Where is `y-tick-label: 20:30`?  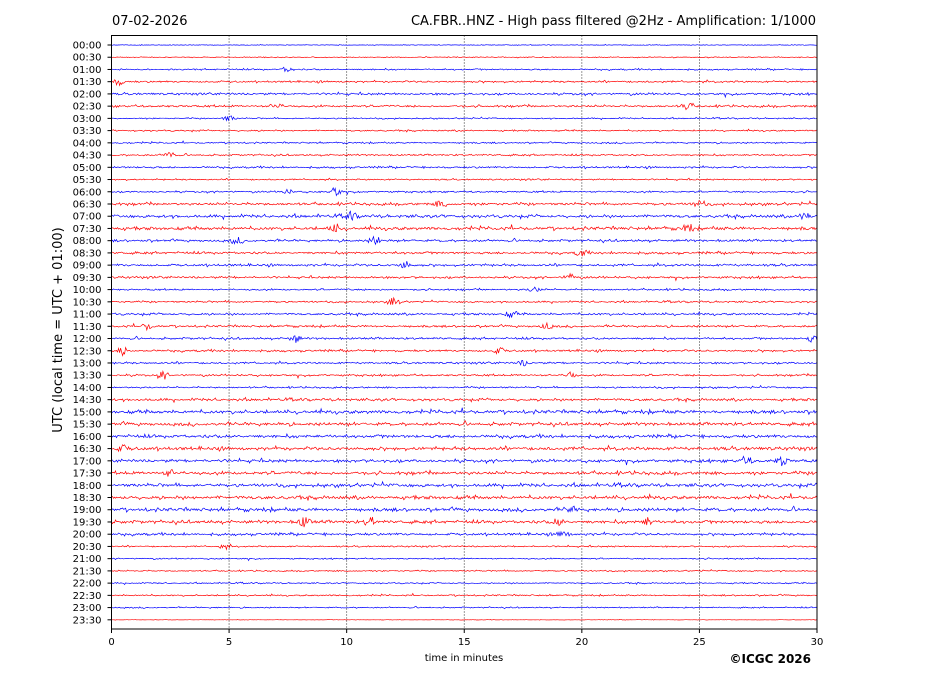 y-tick-label: 20:30 is located at coordinates (87, 547).